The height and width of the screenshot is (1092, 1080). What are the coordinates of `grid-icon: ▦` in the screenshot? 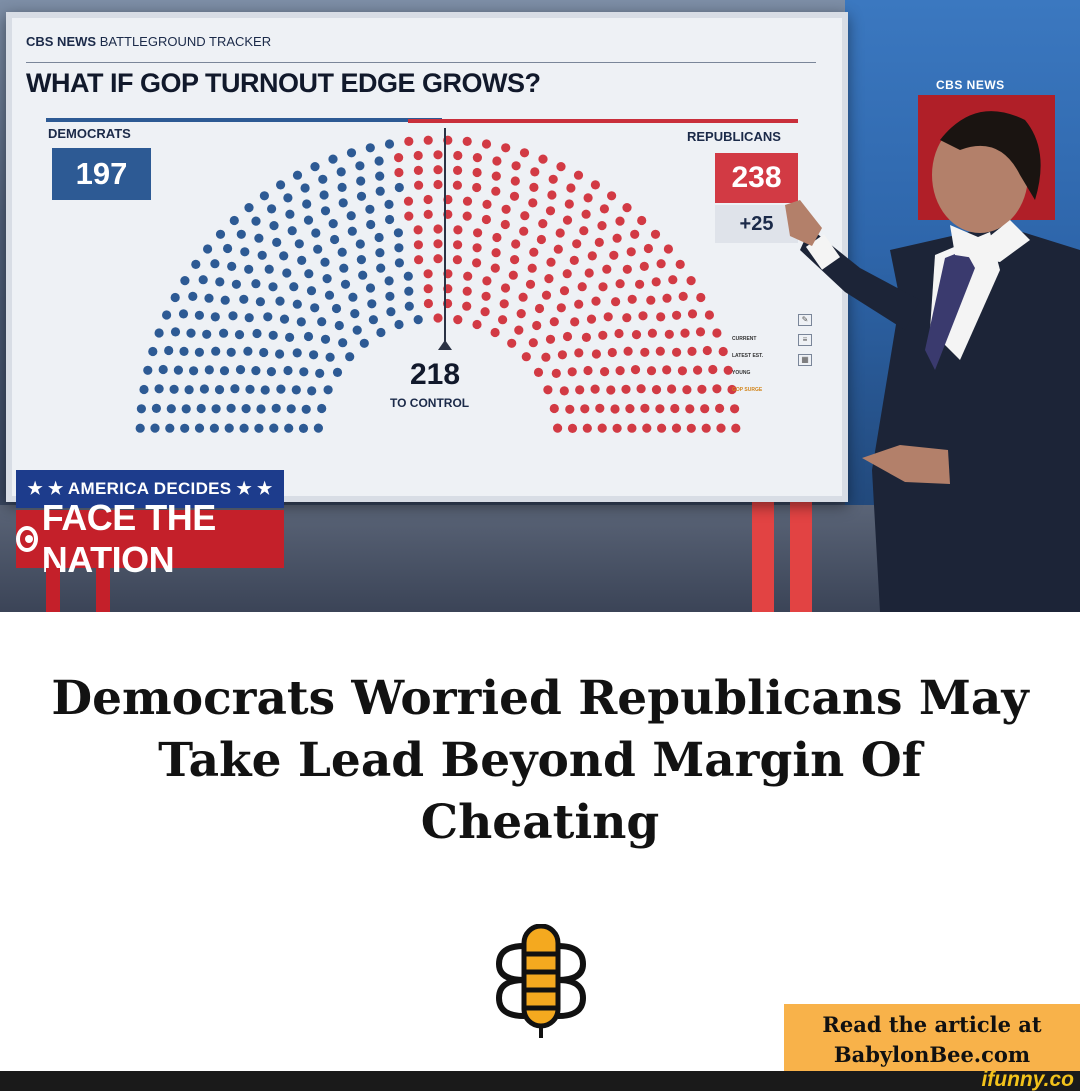 It's located at (805, 360).